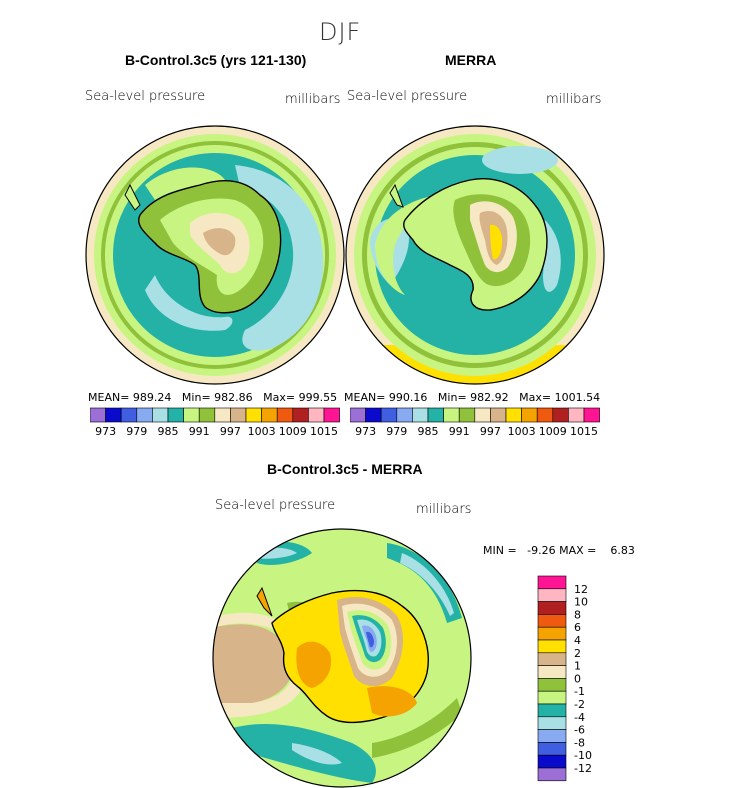 The width and height of the screenshot is (733, 788). What do you see at coordinates (577, 397) in the screenshot?
I see `panel-2-max-value: 1001.54` at bounding box center [577, 397].